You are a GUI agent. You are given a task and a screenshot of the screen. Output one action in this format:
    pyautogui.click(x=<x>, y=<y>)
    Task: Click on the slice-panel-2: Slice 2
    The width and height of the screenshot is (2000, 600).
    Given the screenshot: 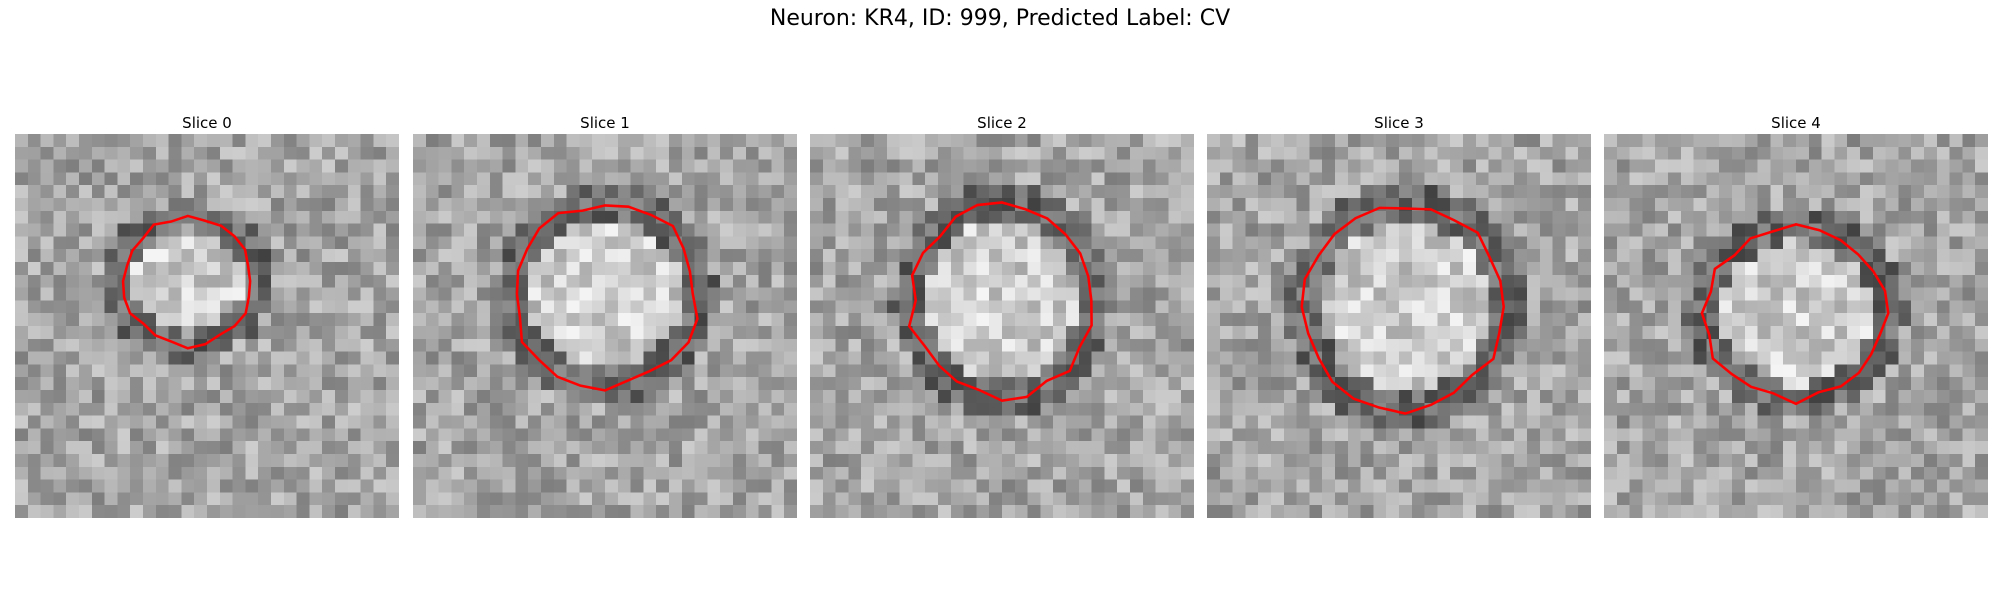 What is the action you would take?
    pyautogui.click(x=1002, y=315)
    